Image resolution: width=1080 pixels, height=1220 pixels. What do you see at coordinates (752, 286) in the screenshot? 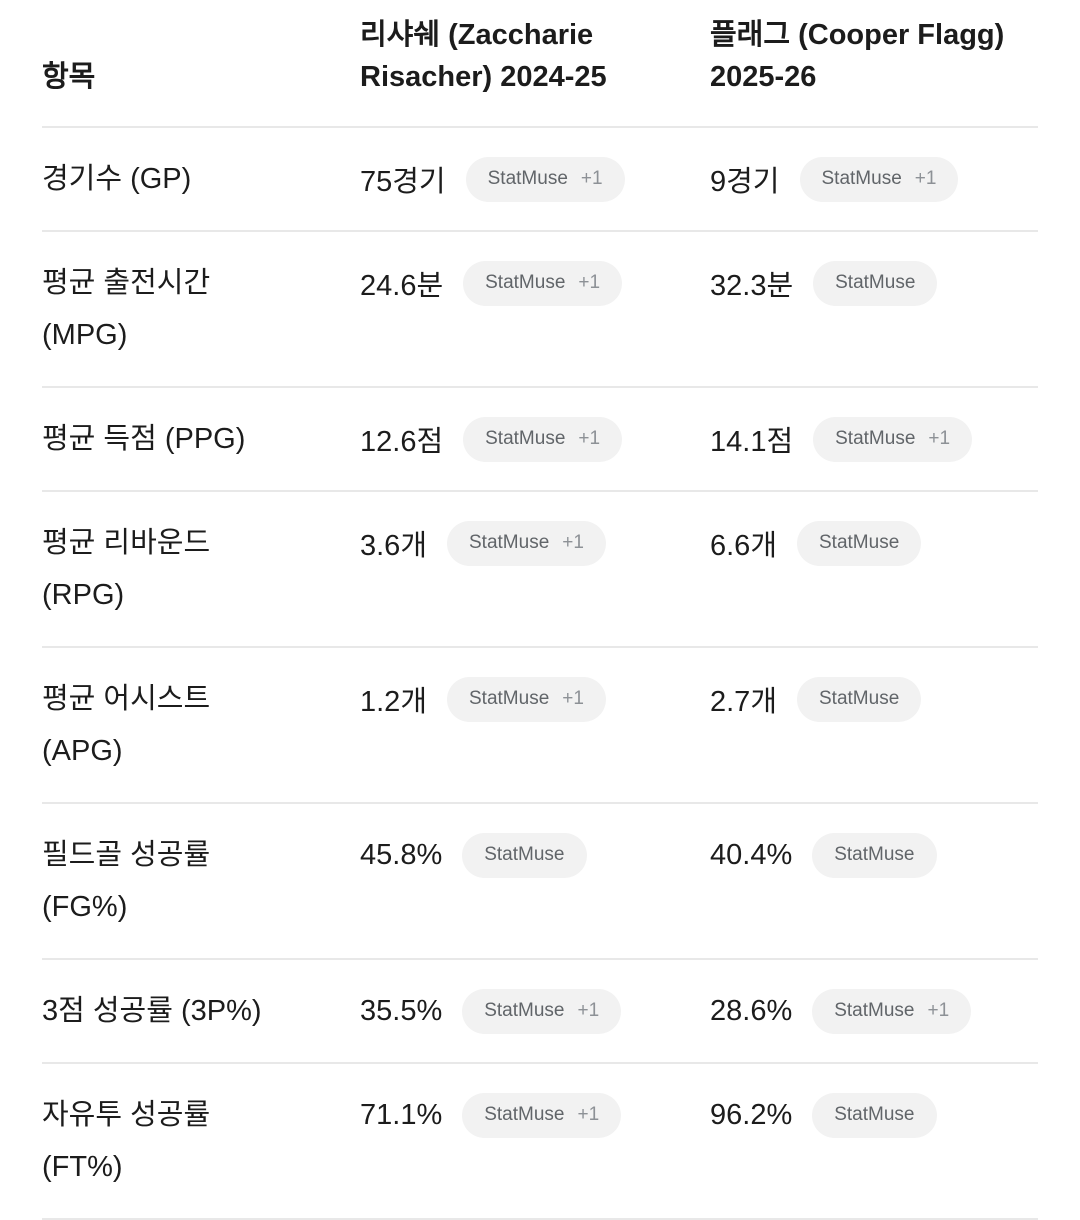
I see `flagg-value: 32.3분` at bounding box center [752, 286].